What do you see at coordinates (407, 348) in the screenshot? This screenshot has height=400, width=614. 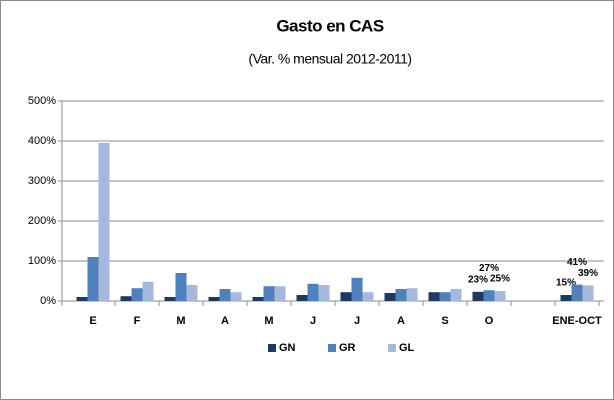 I see `legend-label: GL` at bounding box center [407, 348].